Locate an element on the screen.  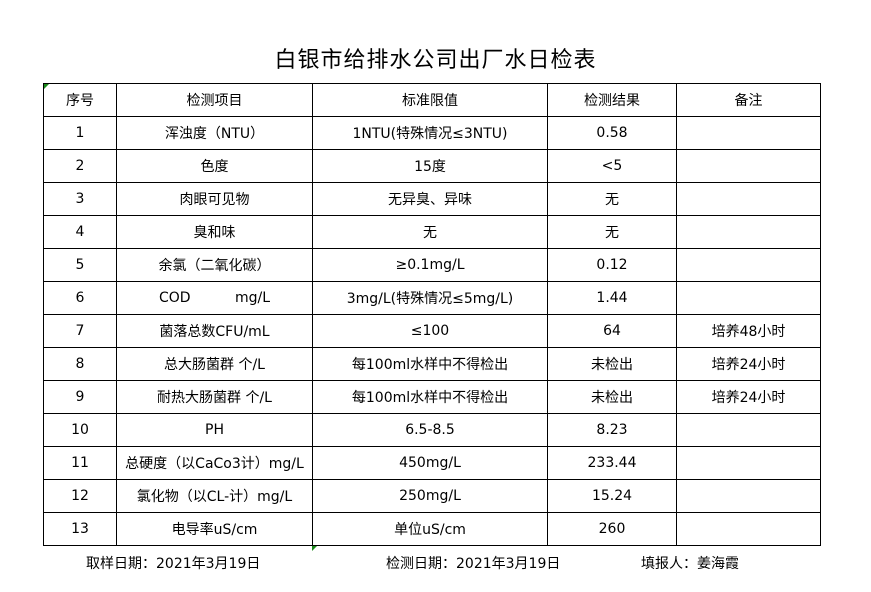
cell-item: 臭和味 is located at coordinates (214, 232).